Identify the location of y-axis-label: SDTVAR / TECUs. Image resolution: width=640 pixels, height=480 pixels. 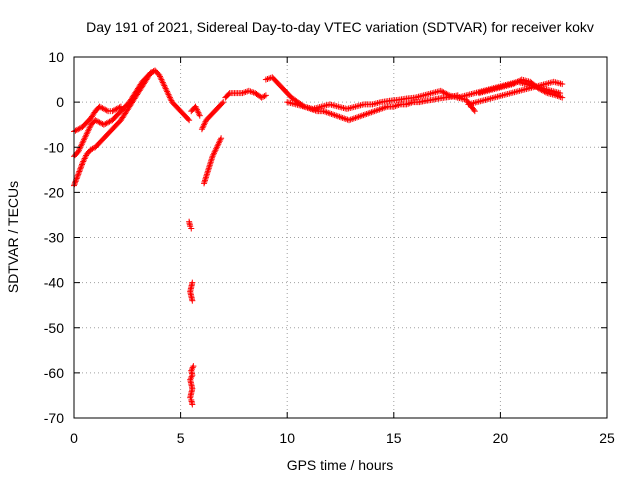
(13, 237).